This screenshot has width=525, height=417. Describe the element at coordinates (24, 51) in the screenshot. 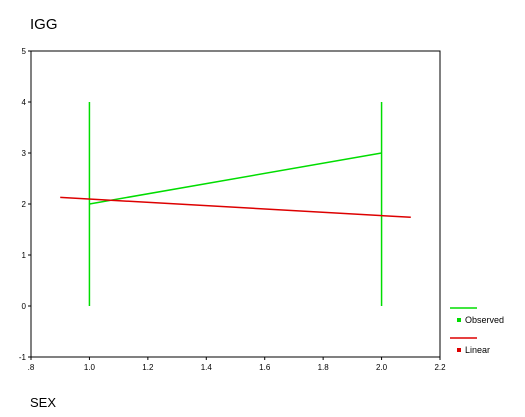

I see `y-tick-label: 5` at that location.